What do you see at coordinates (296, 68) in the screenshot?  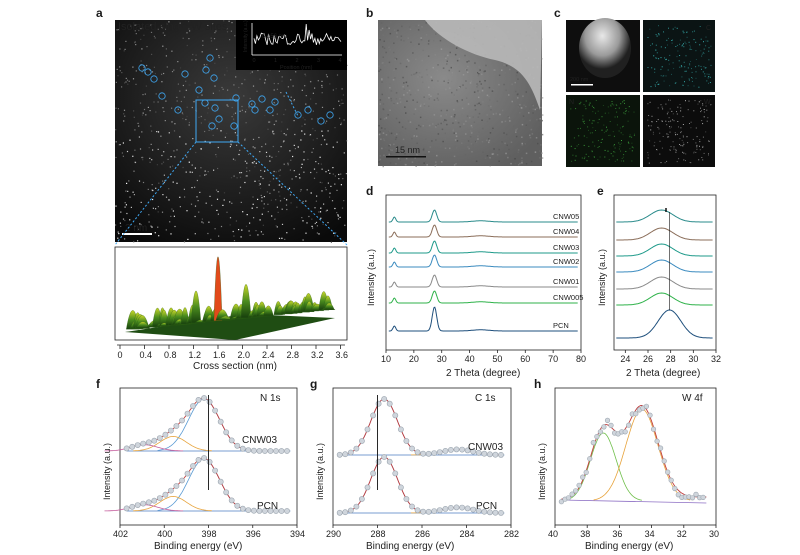 I see `inset-xlabel: Position (nm)` at bounding box center [296, 68].